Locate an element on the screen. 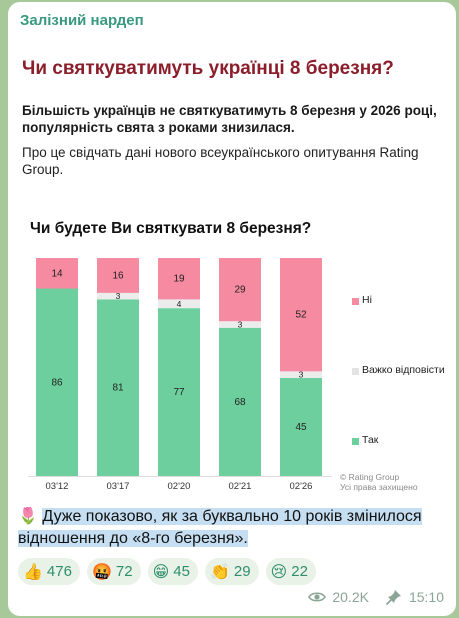  x-tick-label-3: 02'21 is located at coordinates (240, 486).